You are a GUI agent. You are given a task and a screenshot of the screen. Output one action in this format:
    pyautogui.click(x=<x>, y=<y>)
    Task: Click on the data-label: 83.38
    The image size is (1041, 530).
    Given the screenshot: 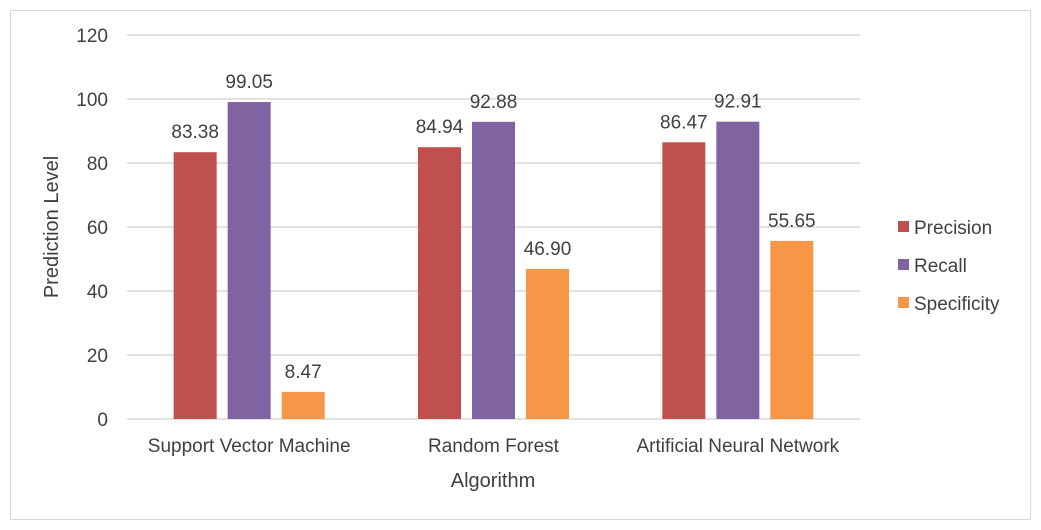 What is the action you would take?
    pyautogui.click(x=195, y=132)
    